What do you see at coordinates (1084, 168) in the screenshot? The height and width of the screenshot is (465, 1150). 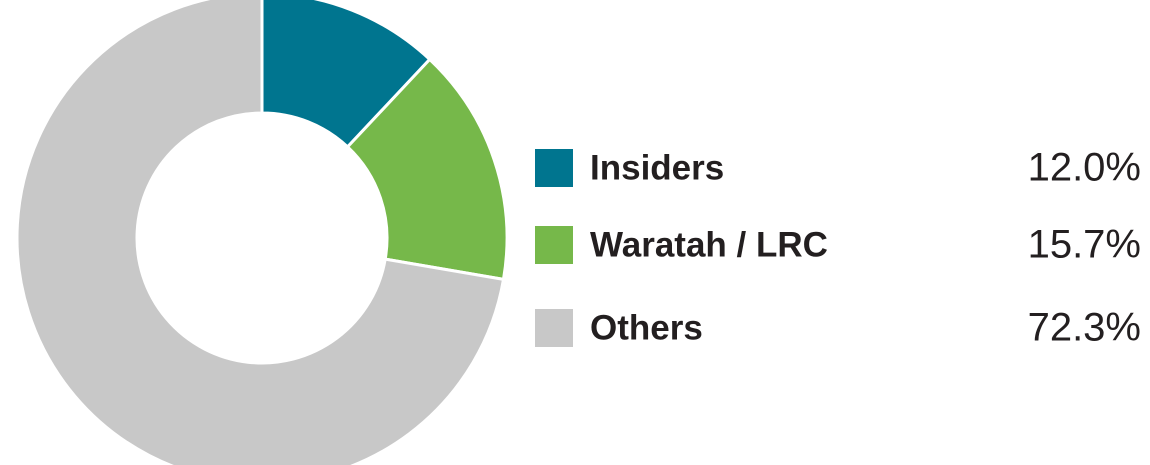 I see `value-label: 12.0%` at bounding box center [1084, 168].